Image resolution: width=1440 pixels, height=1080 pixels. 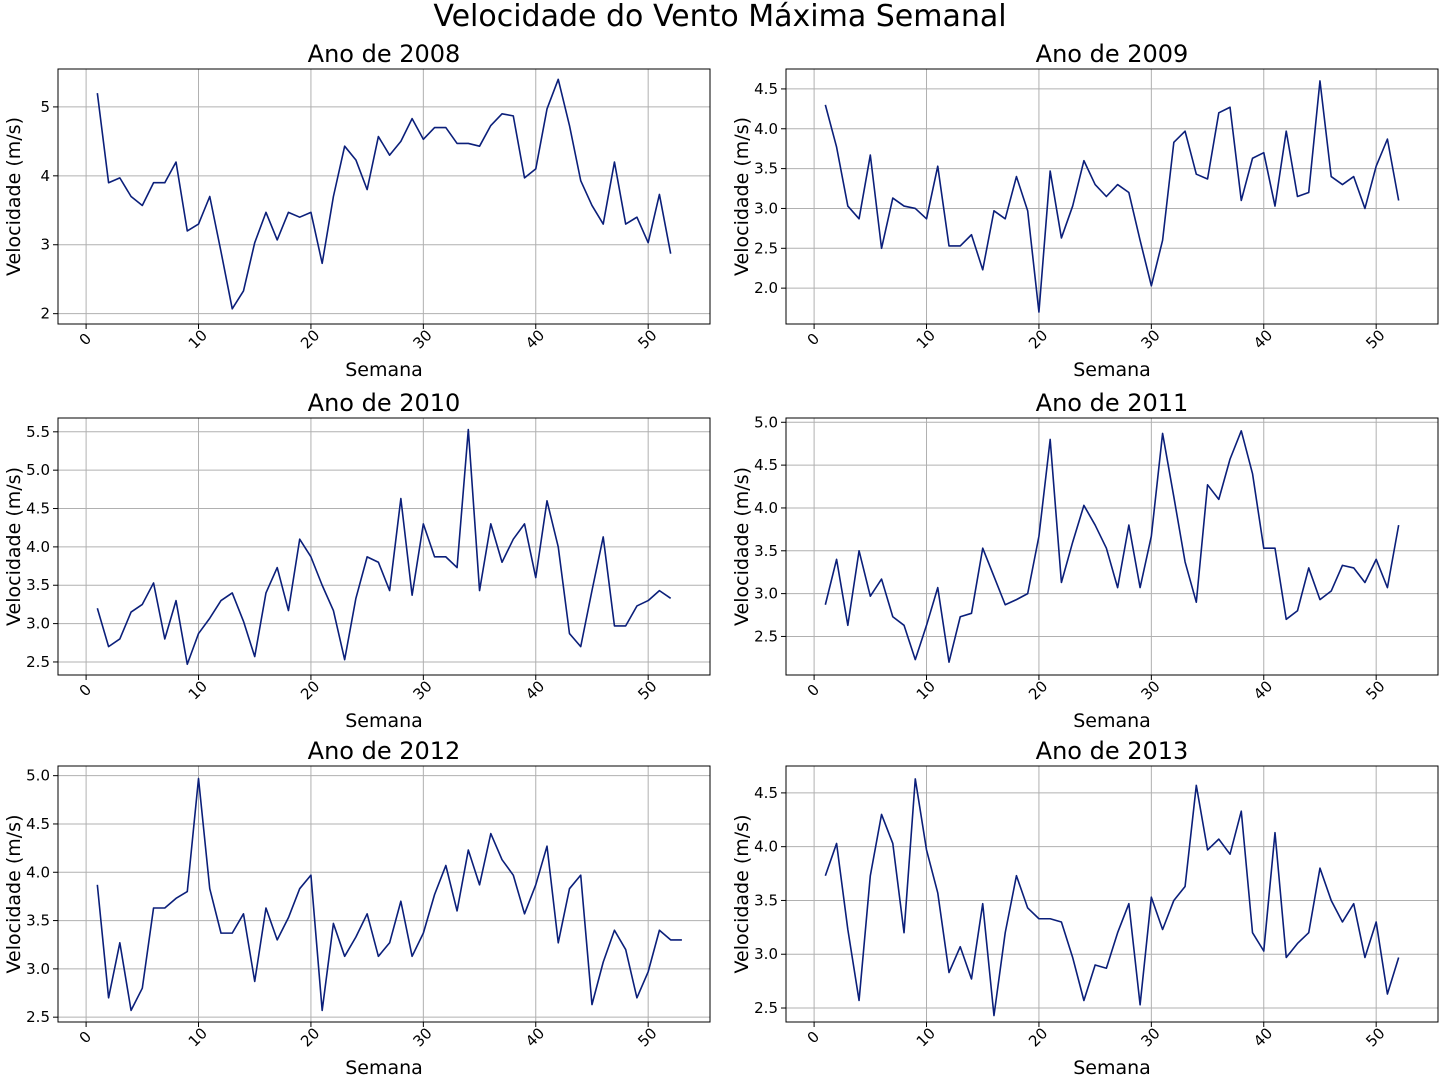 What do you see at coordinates (1112, 751) in the screenshot?
I see `subplot-title: Ano de 2013` at bounding box center [1112, 751].